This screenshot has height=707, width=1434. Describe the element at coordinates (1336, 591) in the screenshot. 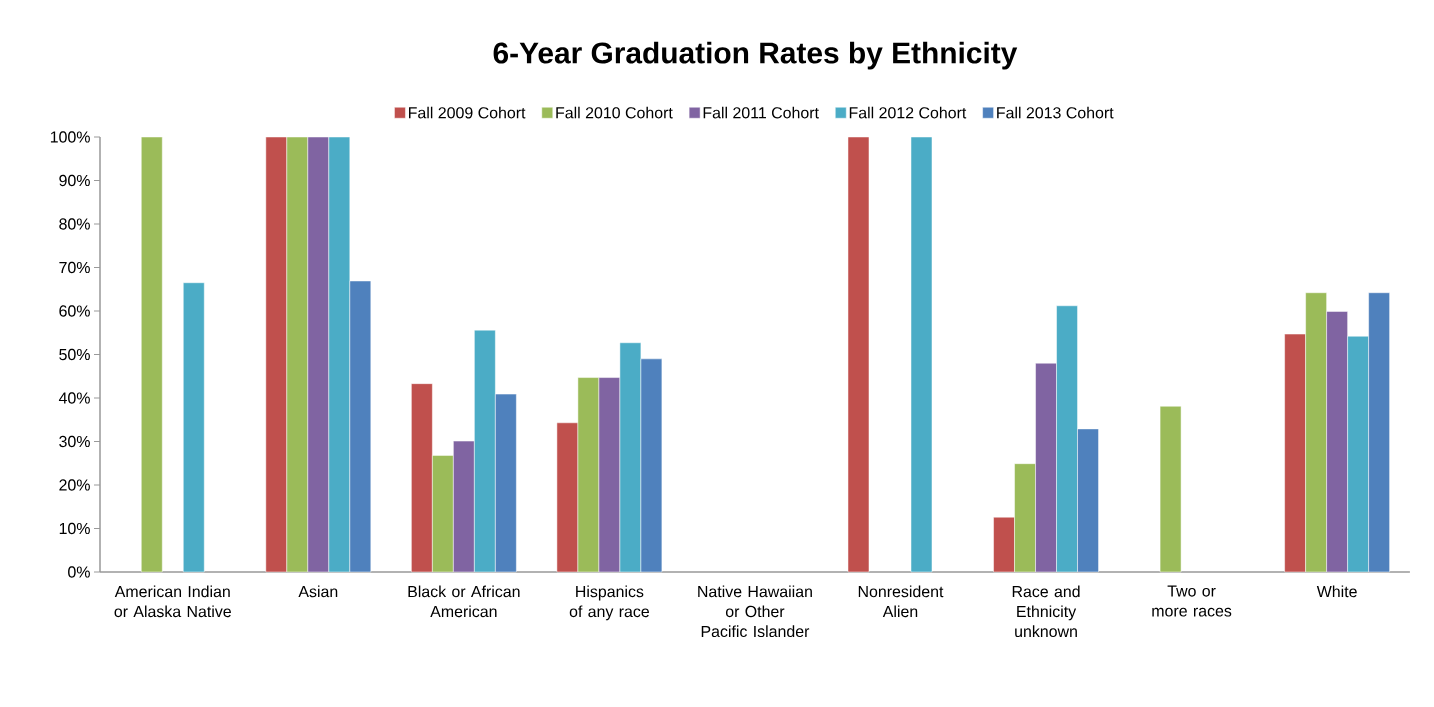

I see `x-tick-label: White` at that location.